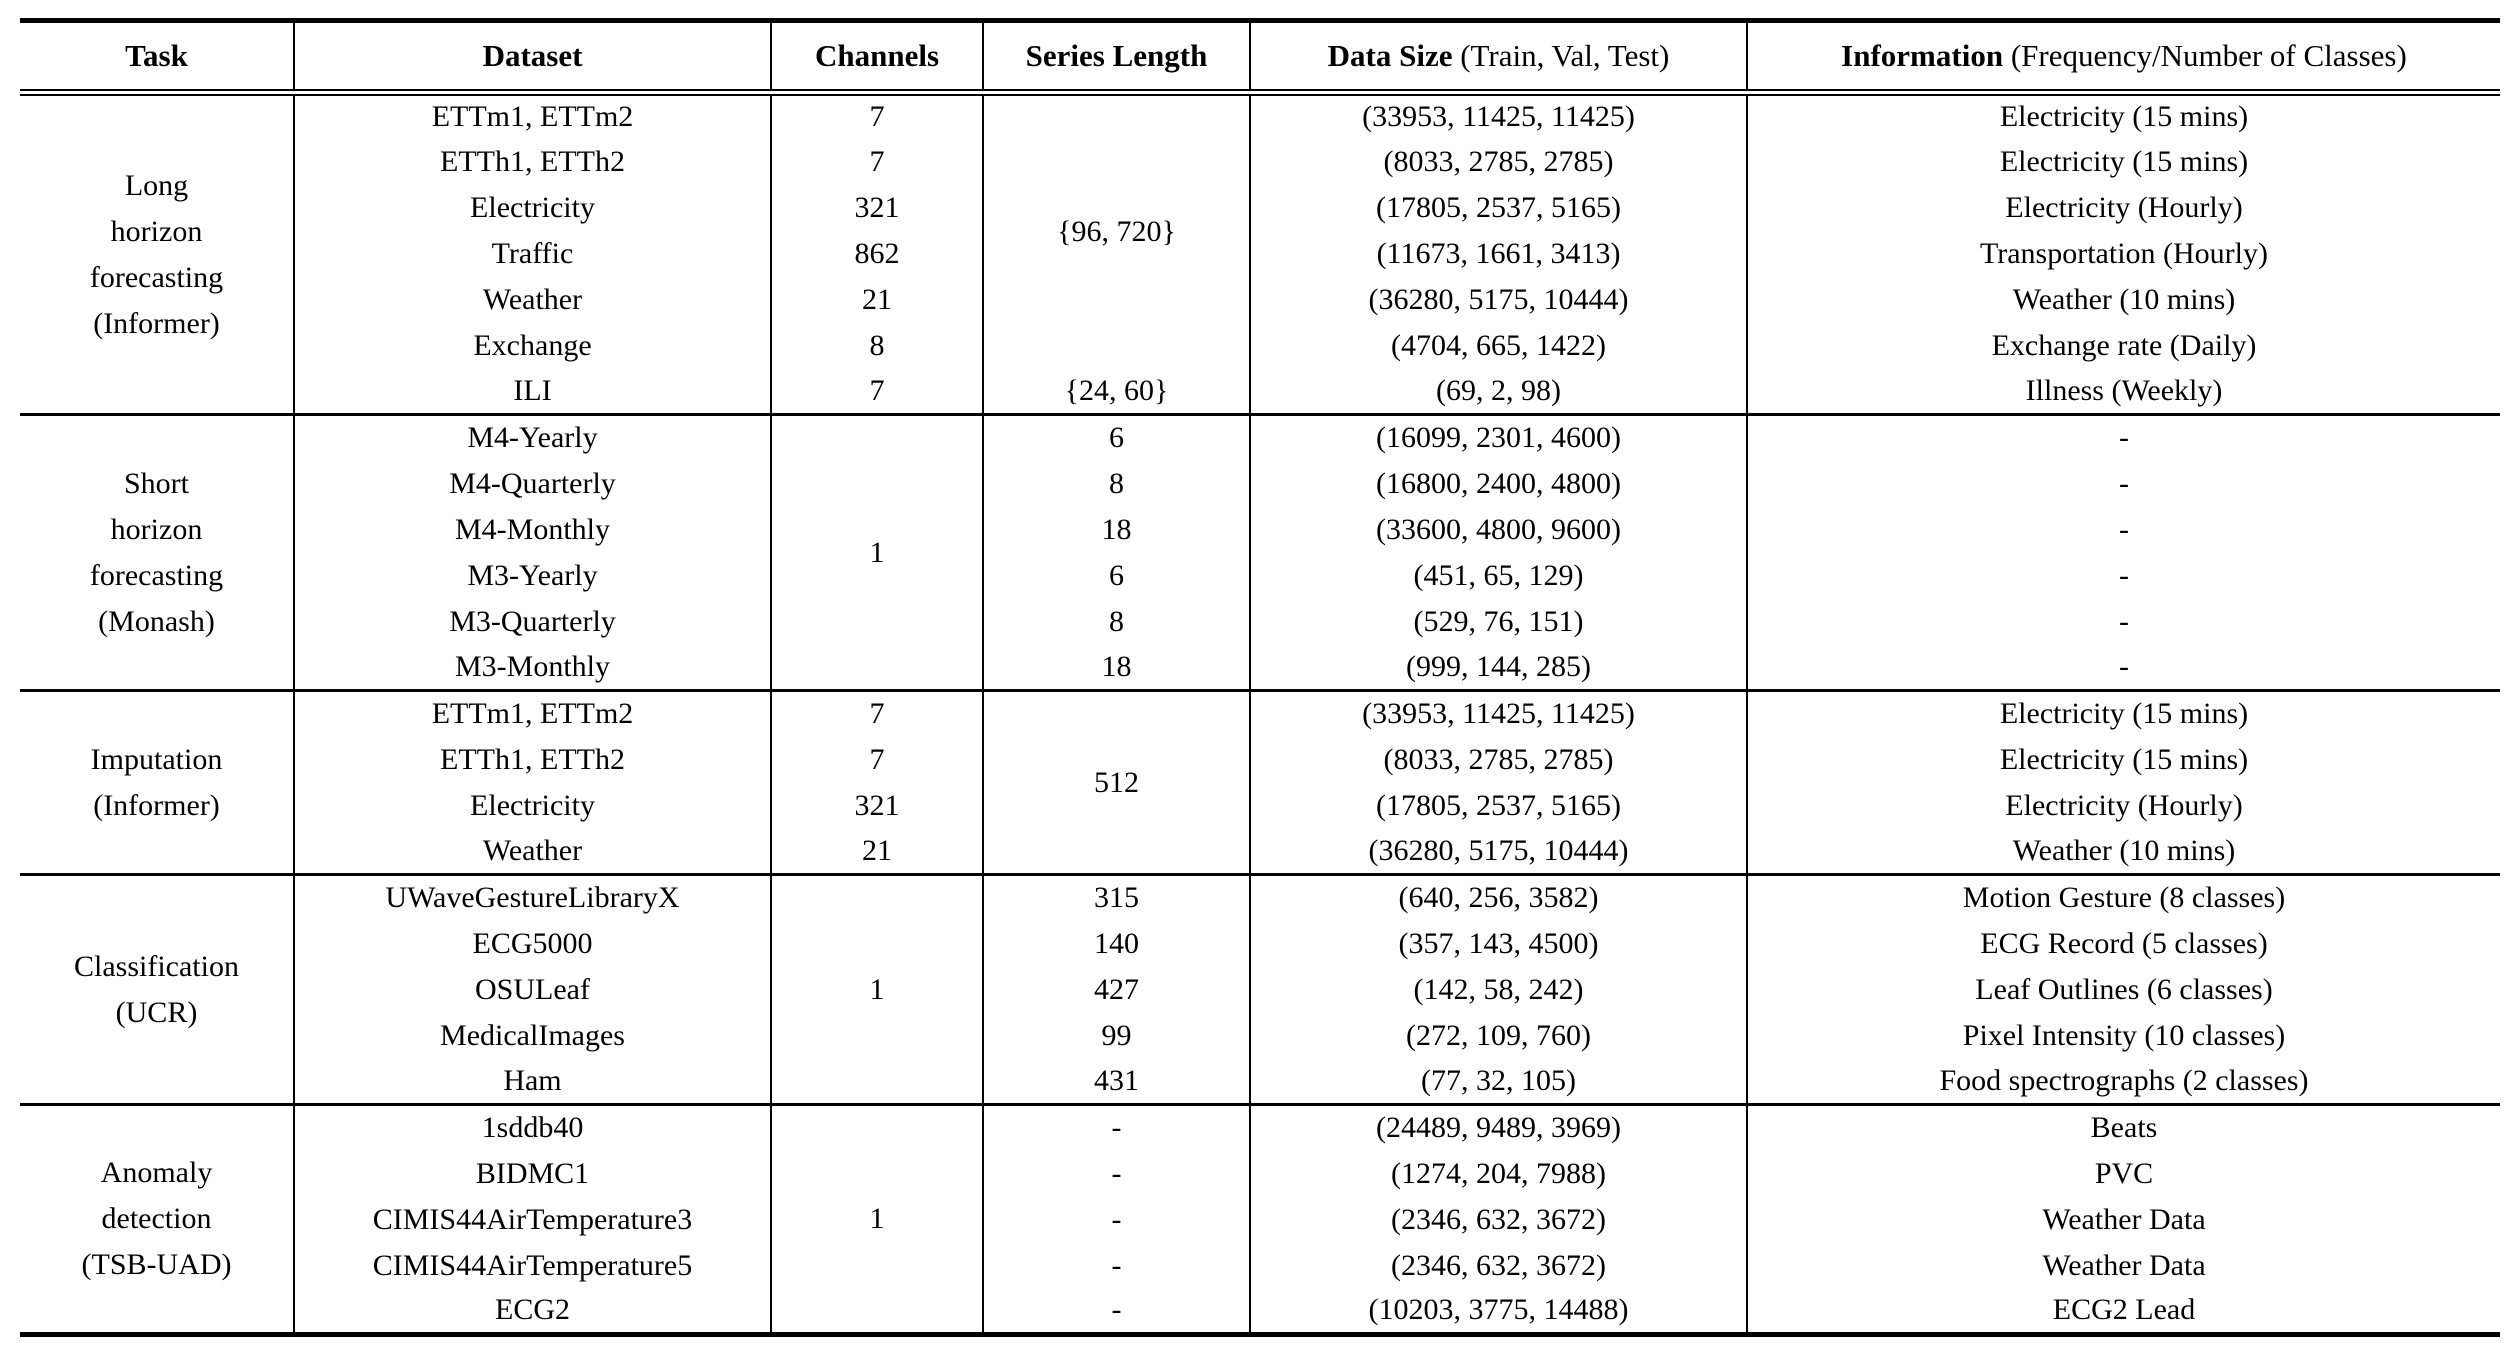  I want to click on task-cell: Short horizon forecasting (Monash), so click(157, 552).